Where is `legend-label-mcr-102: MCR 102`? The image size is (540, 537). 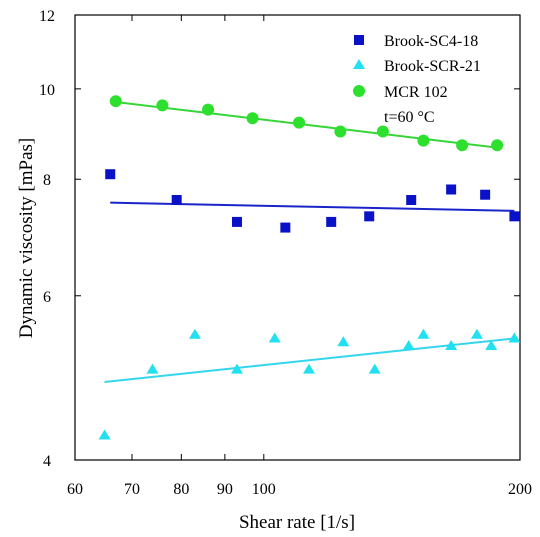 legend-label-mcr-102: MCR 102 is located at coordinates (416, 92).